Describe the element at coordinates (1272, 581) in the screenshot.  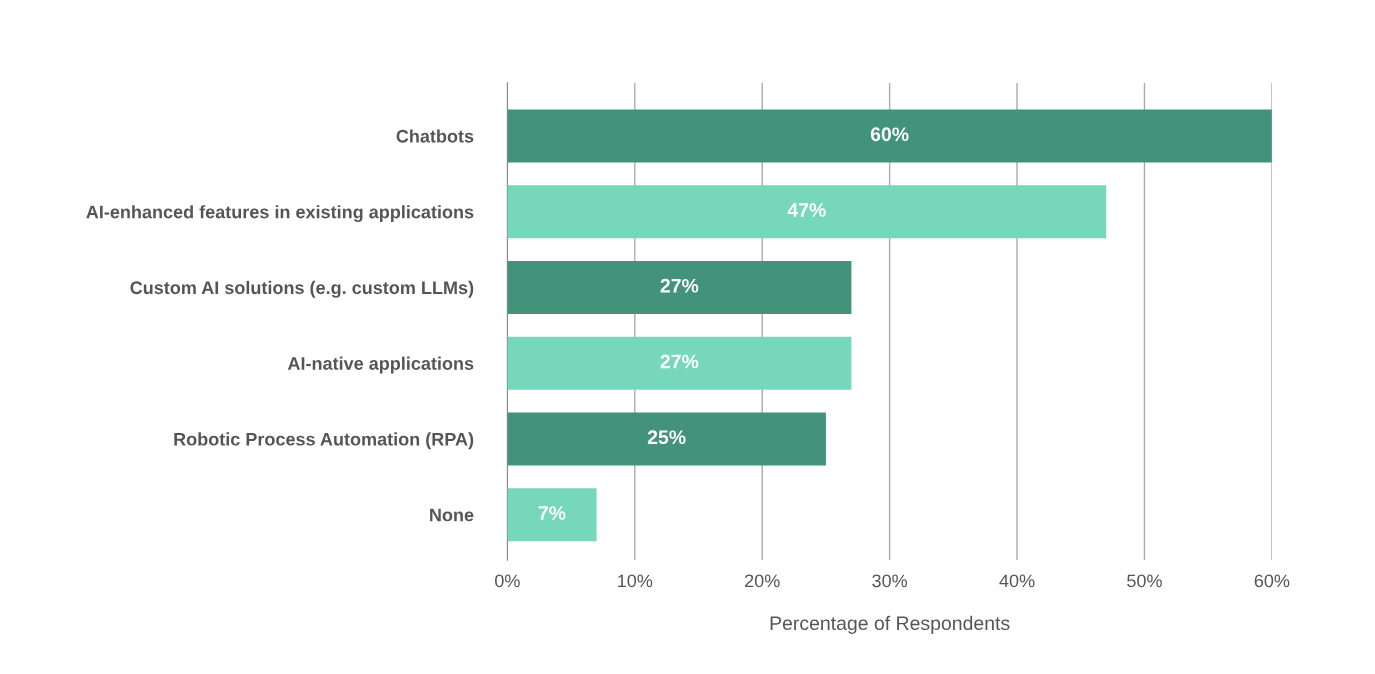
I see `x-tick-label: 60%` at that location.